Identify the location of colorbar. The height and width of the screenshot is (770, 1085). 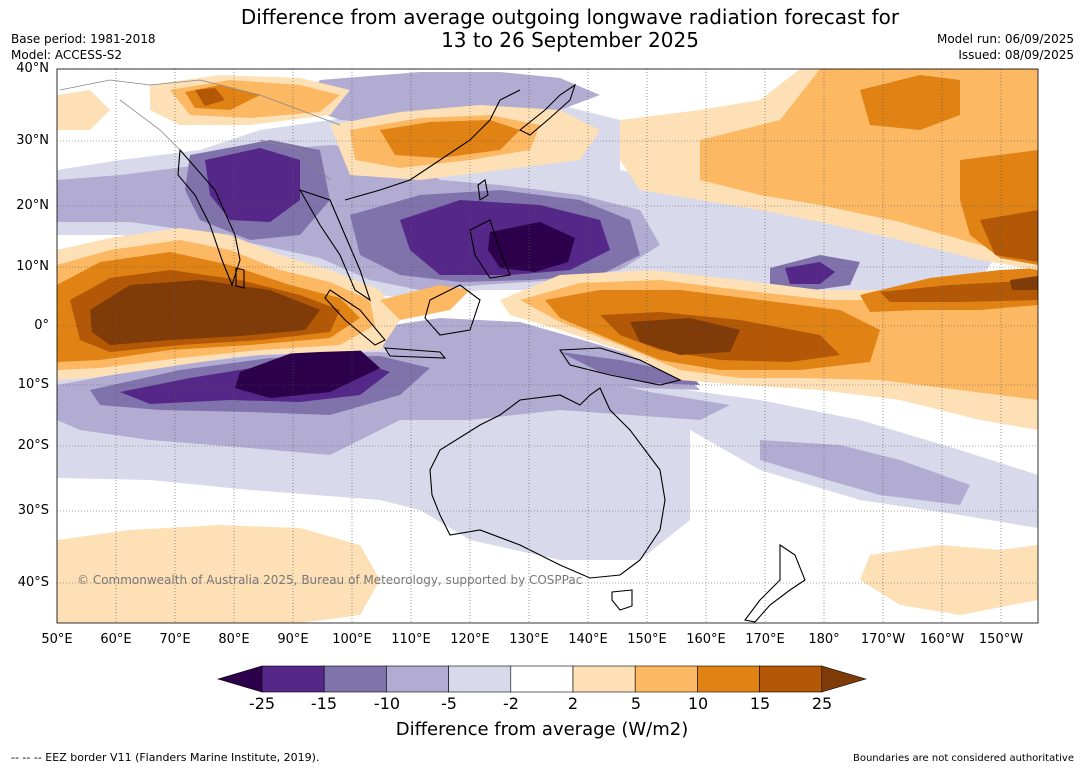
(541, 679).